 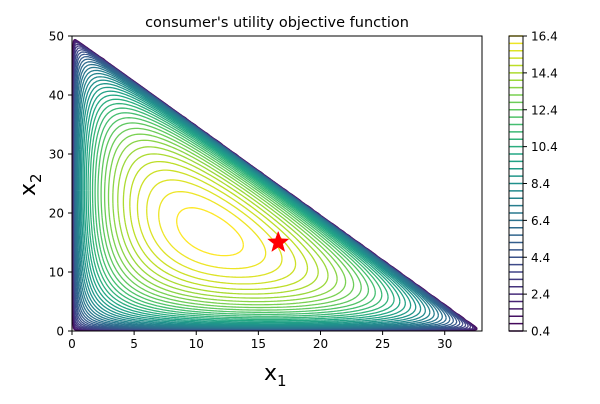 What do you see at coordinates (258, 344) in the screenshot?
I see `x-tick-label: 15` at bounding box center [258, 344].